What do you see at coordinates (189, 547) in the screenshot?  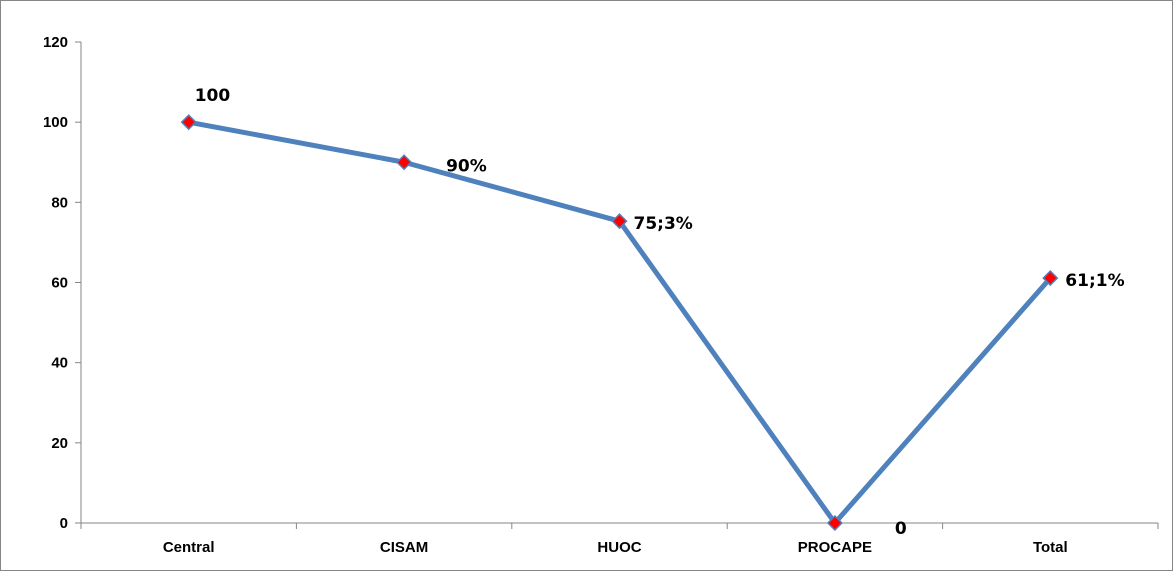 I see `x-tick-label: Central` at bounding box center [189, 547].